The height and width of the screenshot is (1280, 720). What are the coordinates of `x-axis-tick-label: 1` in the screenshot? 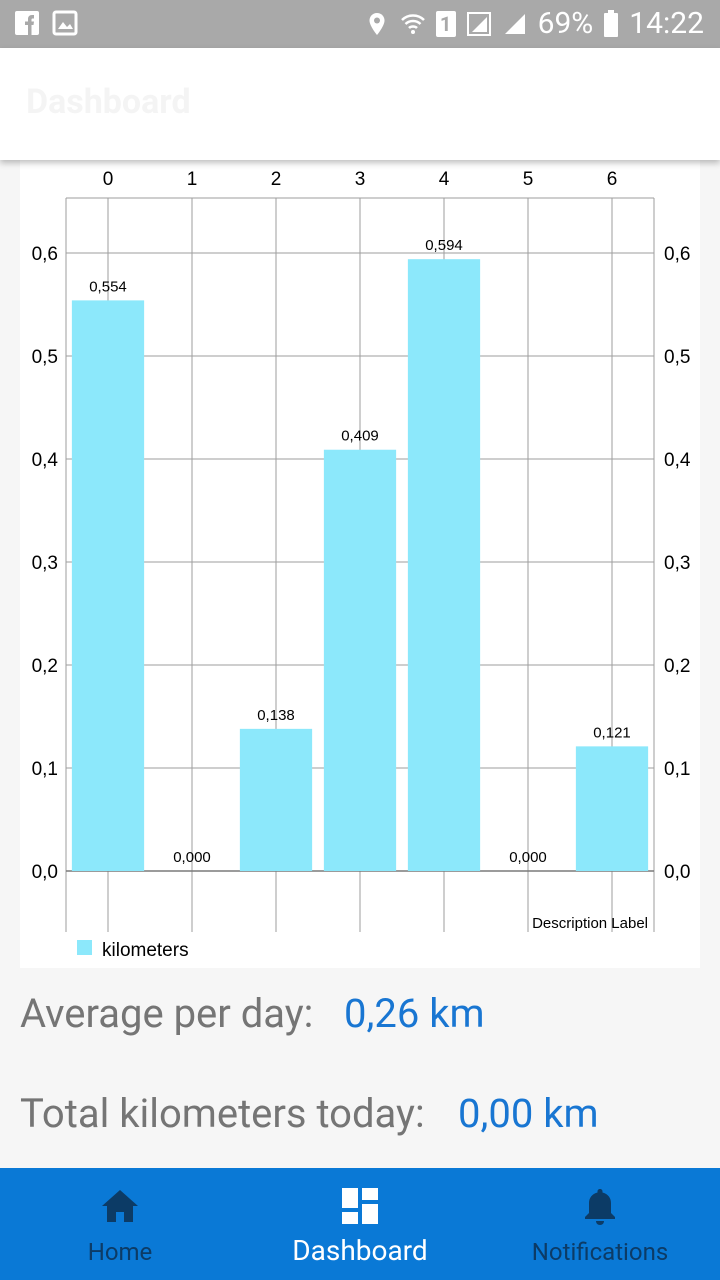 It's located at (192, 179).